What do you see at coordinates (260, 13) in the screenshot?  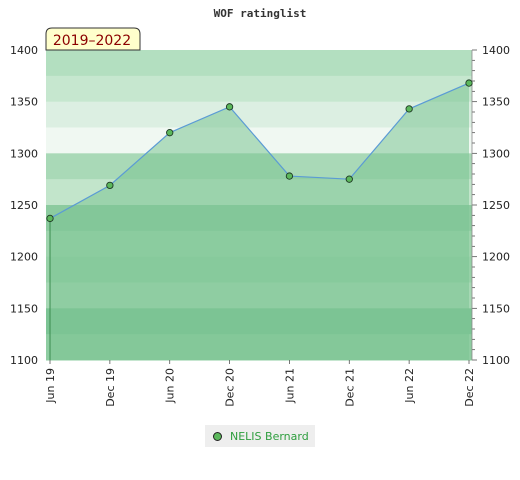 I see `chart-title: WOF ratinglist` at bounding box center [260, 13].